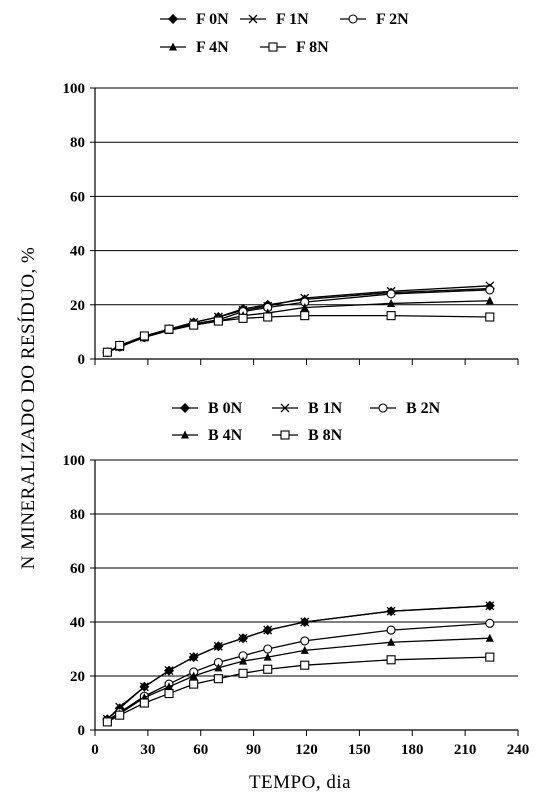 The image size is (536, 798). What do you see at coordinates (225, 435) in the screenshot?
I see `legend-label-b-4n: B 4N` at bounding box center [225, 435].